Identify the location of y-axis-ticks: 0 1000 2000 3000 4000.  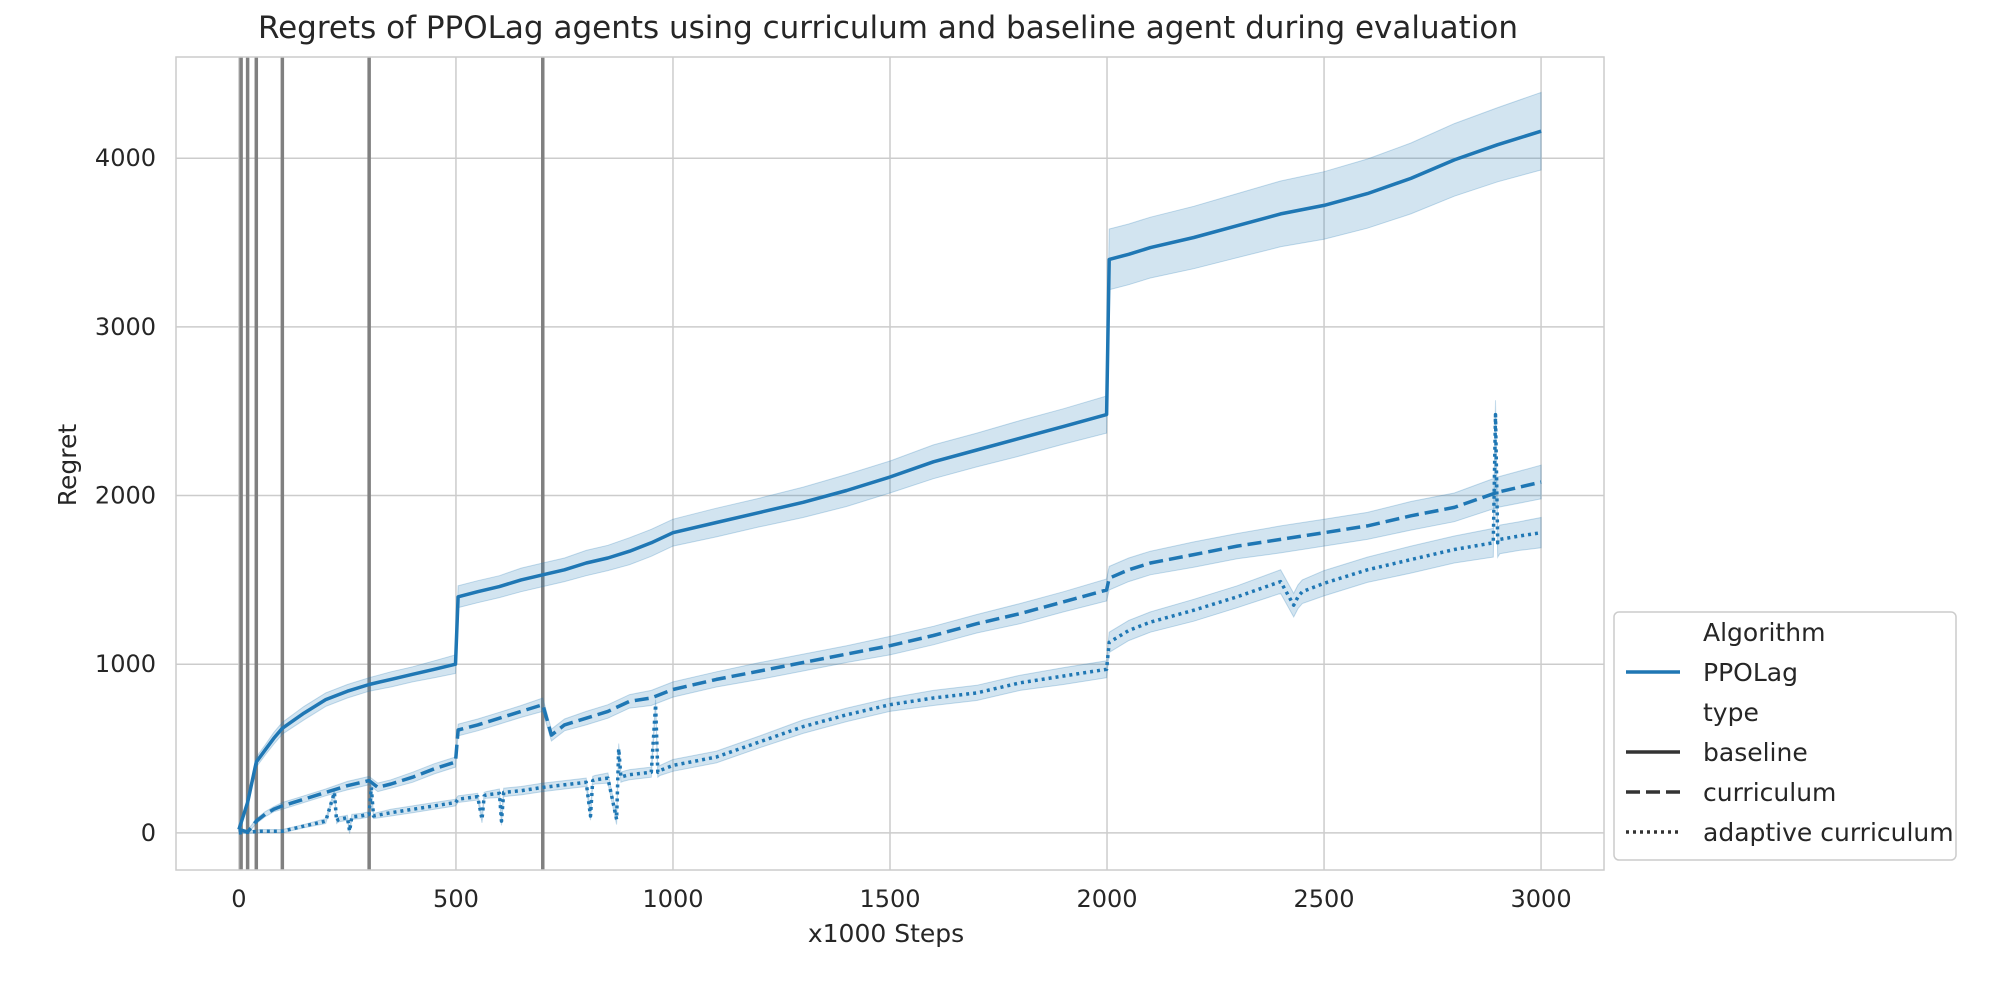
(125, 495).